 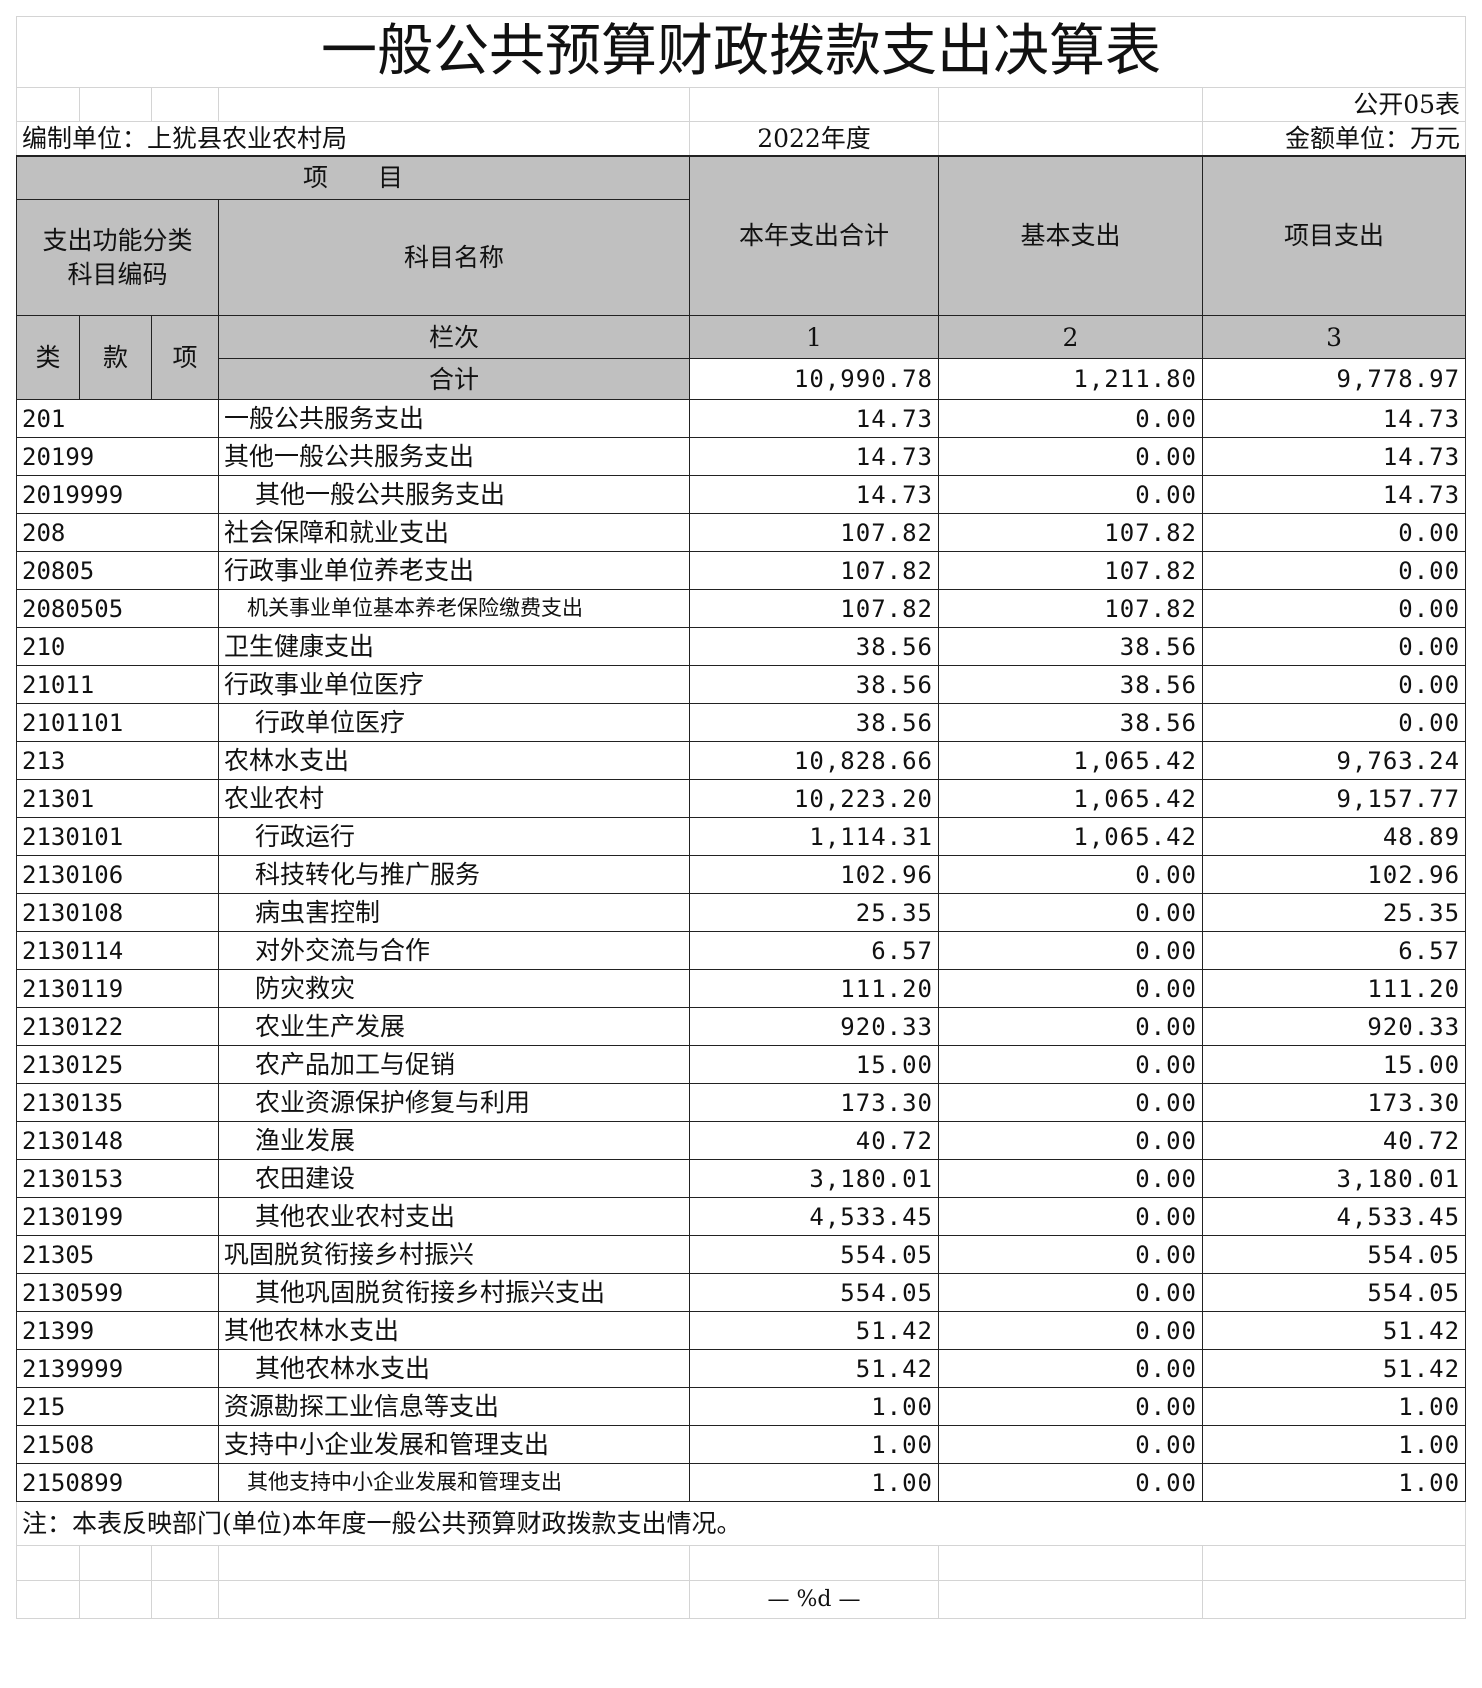 What do you see at coordinates (814, 950) in the screenshot?
I see `row-total: 6.57` at bounding box center [814, 950].